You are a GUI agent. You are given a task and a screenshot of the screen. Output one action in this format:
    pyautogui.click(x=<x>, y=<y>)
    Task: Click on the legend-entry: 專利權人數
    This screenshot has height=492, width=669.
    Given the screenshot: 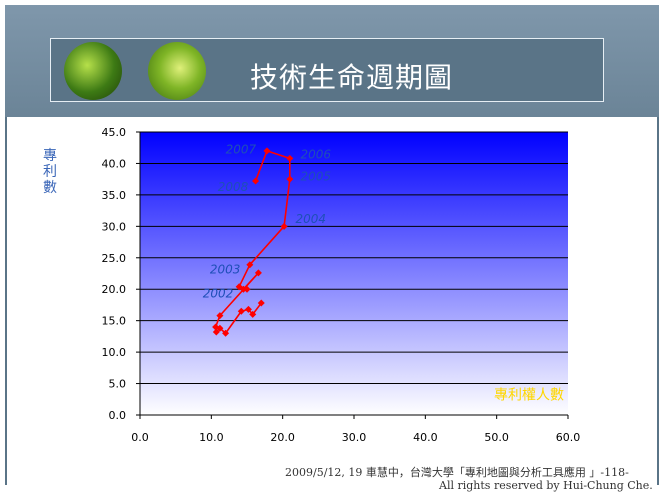 What is the action you would take?
    pyautogui.click(x=529, y=395)
    